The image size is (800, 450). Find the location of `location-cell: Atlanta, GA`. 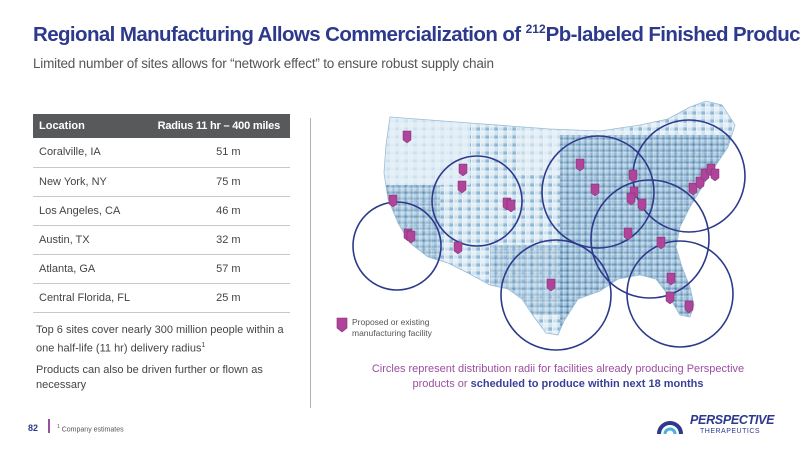

location-cell: Atlanta, GA is located at coordinates (88, 269).